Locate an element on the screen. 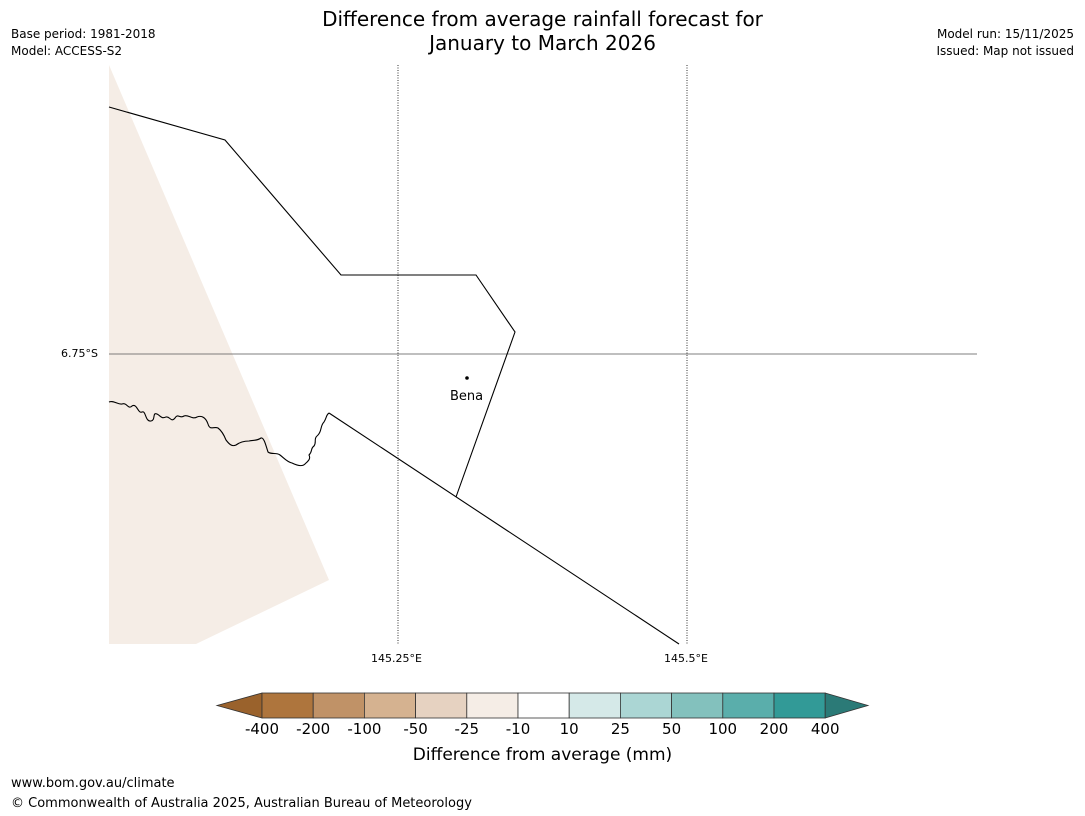 This screenshot has width=1085, height=816. legend-tick-label: -100 is located at coordinates (364, 729).